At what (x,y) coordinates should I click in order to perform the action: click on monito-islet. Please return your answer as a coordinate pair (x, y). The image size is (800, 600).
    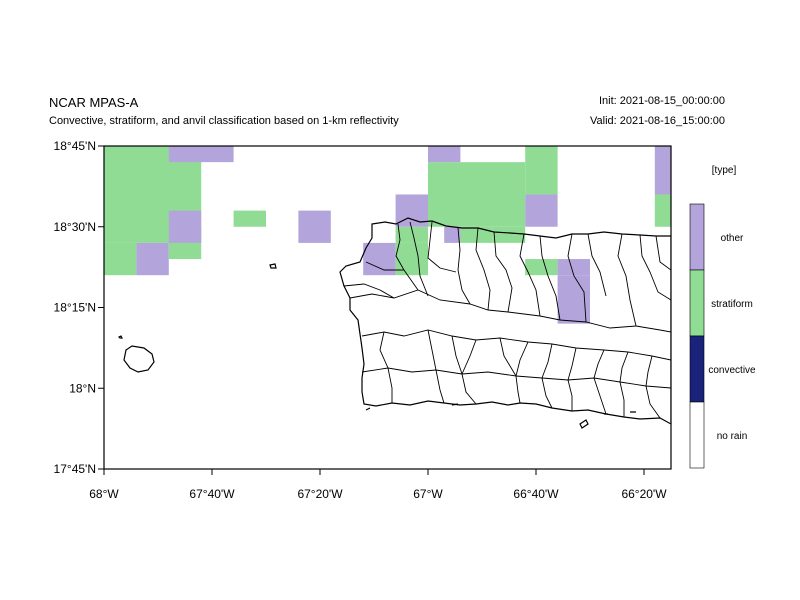
    Looking at the image, I should click on (120, 337).